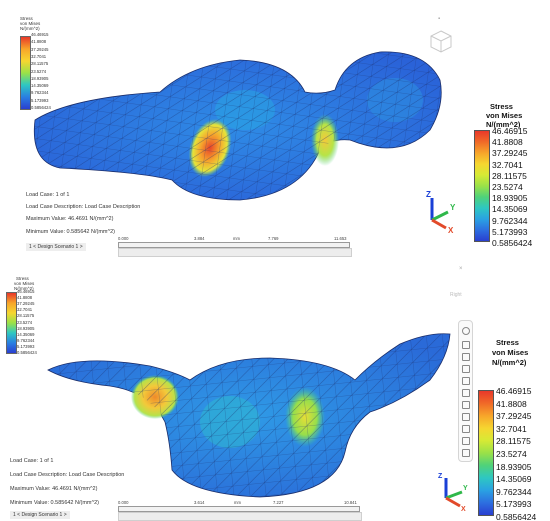  Describe the element at coordinates (278, 502) in the screenshot. I see `ruler-label: 7.227` at that location.